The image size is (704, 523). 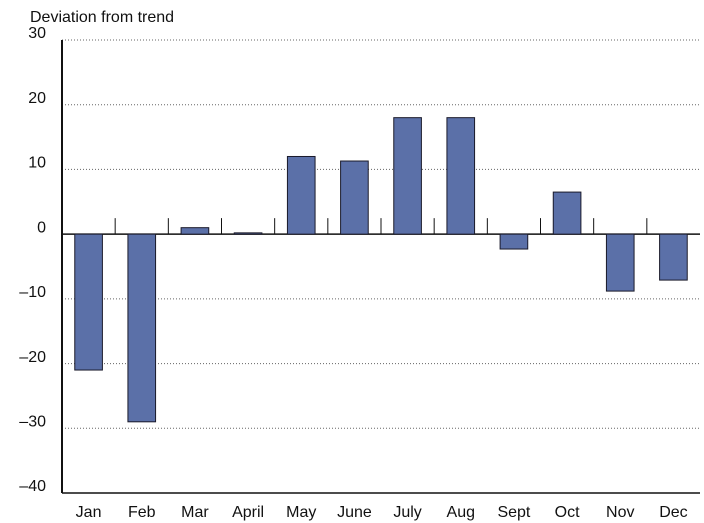 What do you see at coordinates (41, 227) in the screenshot?
I see `y-tick-label: 0` at bounding box center [41, 227].